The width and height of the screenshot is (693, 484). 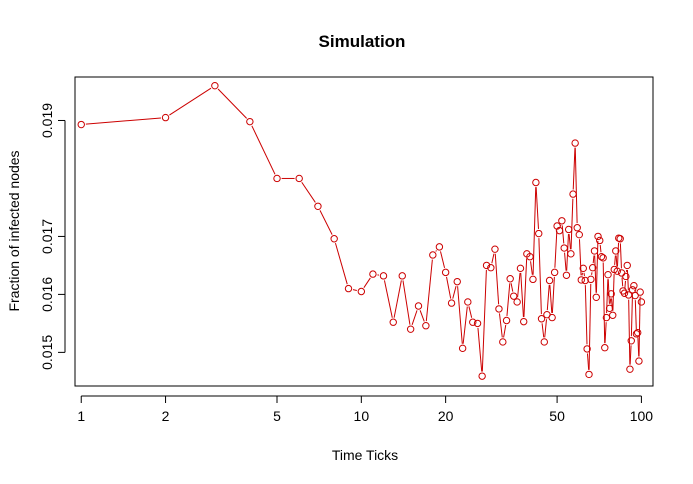 I want to click on x-tick-label: 20, so click(x=446, y=416).